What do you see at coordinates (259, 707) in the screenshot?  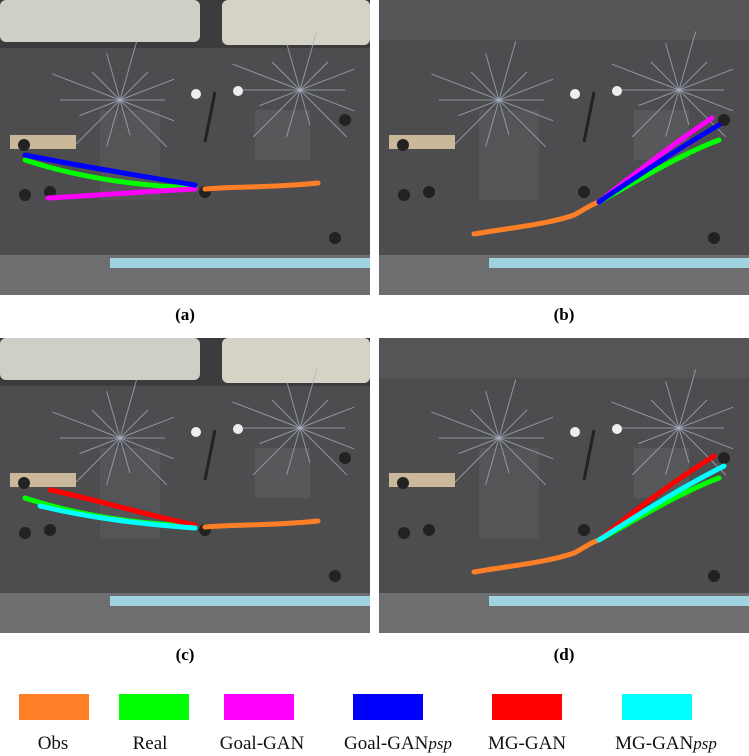 I see `legend-swatch-goal-gan` at bounding box center [259, 707].